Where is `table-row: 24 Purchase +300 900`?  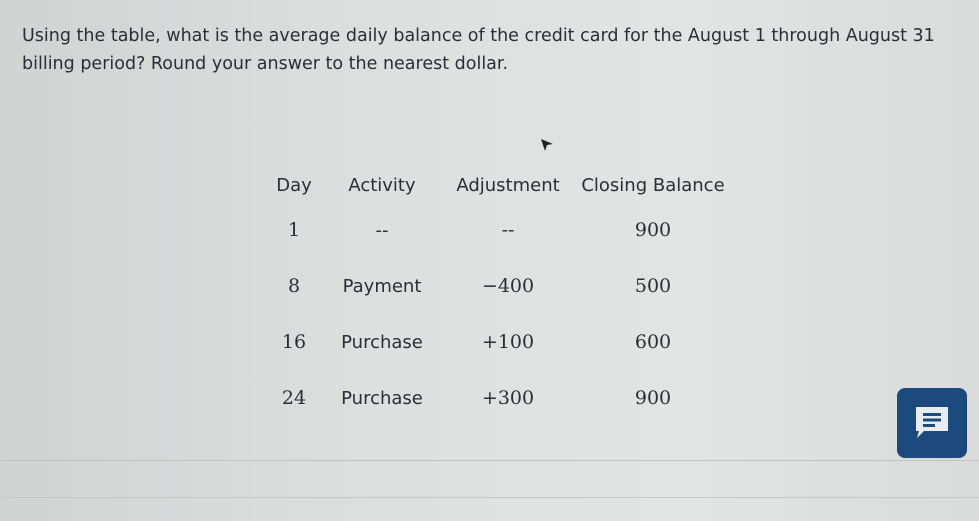 table-row: 24 Purchase +300 900 is located at coordinates (495, 398).